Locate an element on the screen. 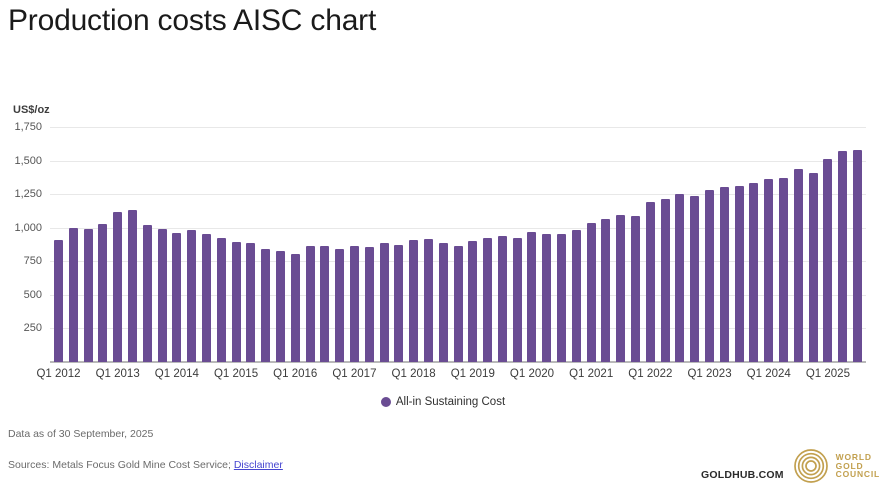 Image resolution: width=886 pixels, height=490 pixels. bar-q2-2019 is located at coordinates (488, 300).